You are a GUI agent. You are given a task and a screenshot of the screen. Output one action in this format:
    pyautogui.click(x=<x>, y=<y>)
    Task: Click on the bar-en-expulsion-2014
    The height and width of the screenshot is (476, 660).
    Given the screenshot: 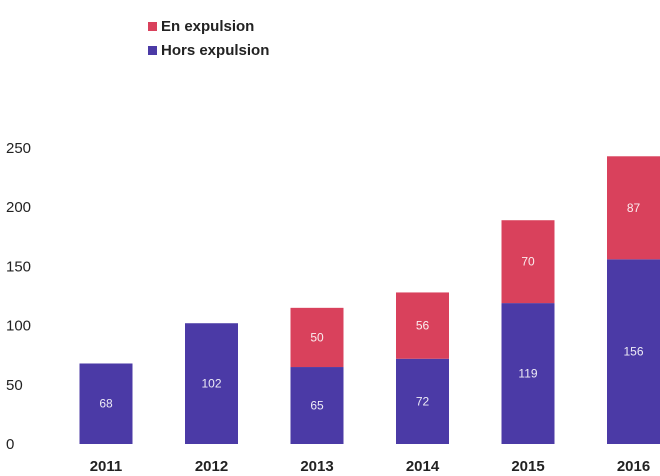 What is the action you would take?
    pyautogui.click(x=422, y=325)
    